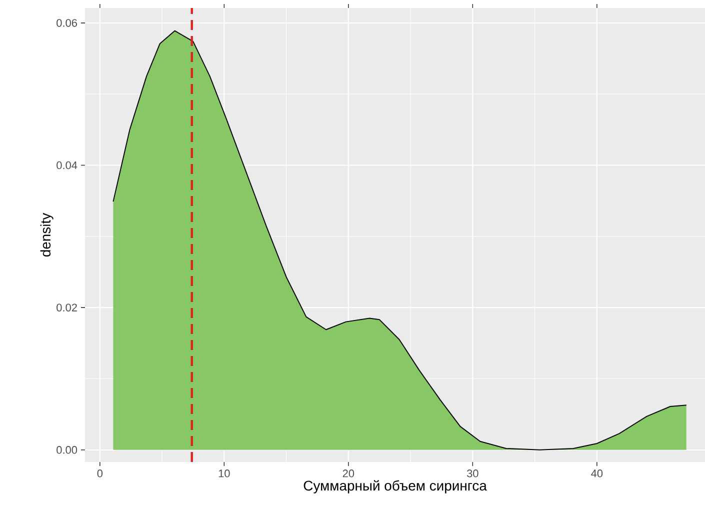 This screenshot has width=705, height=517. Describe the element at coordinates (47, 234) in the screenshot. I see `y-axis-title: density` at that location.